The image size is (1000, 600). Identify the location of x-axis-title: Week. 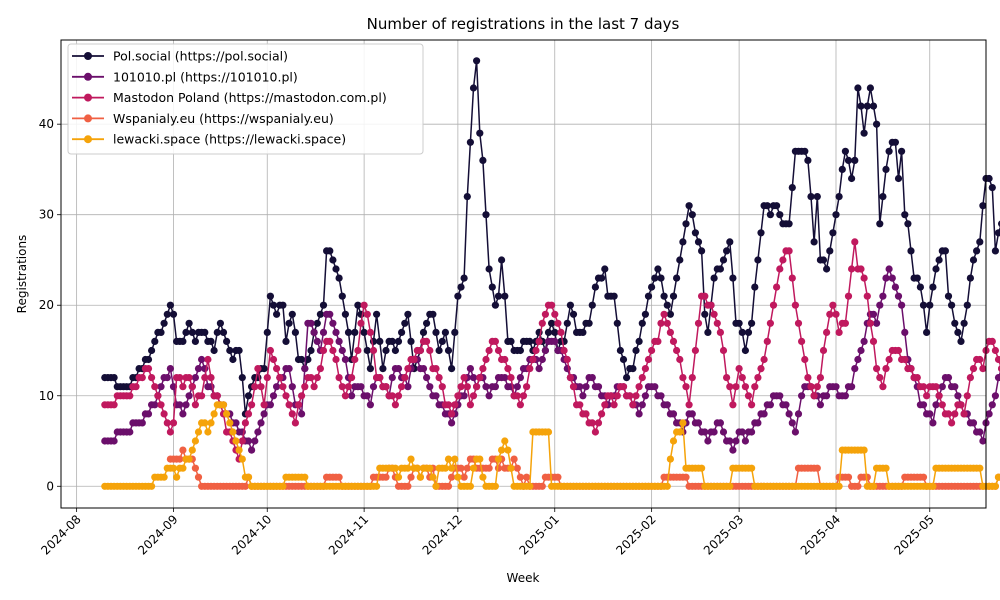
(523, 578).